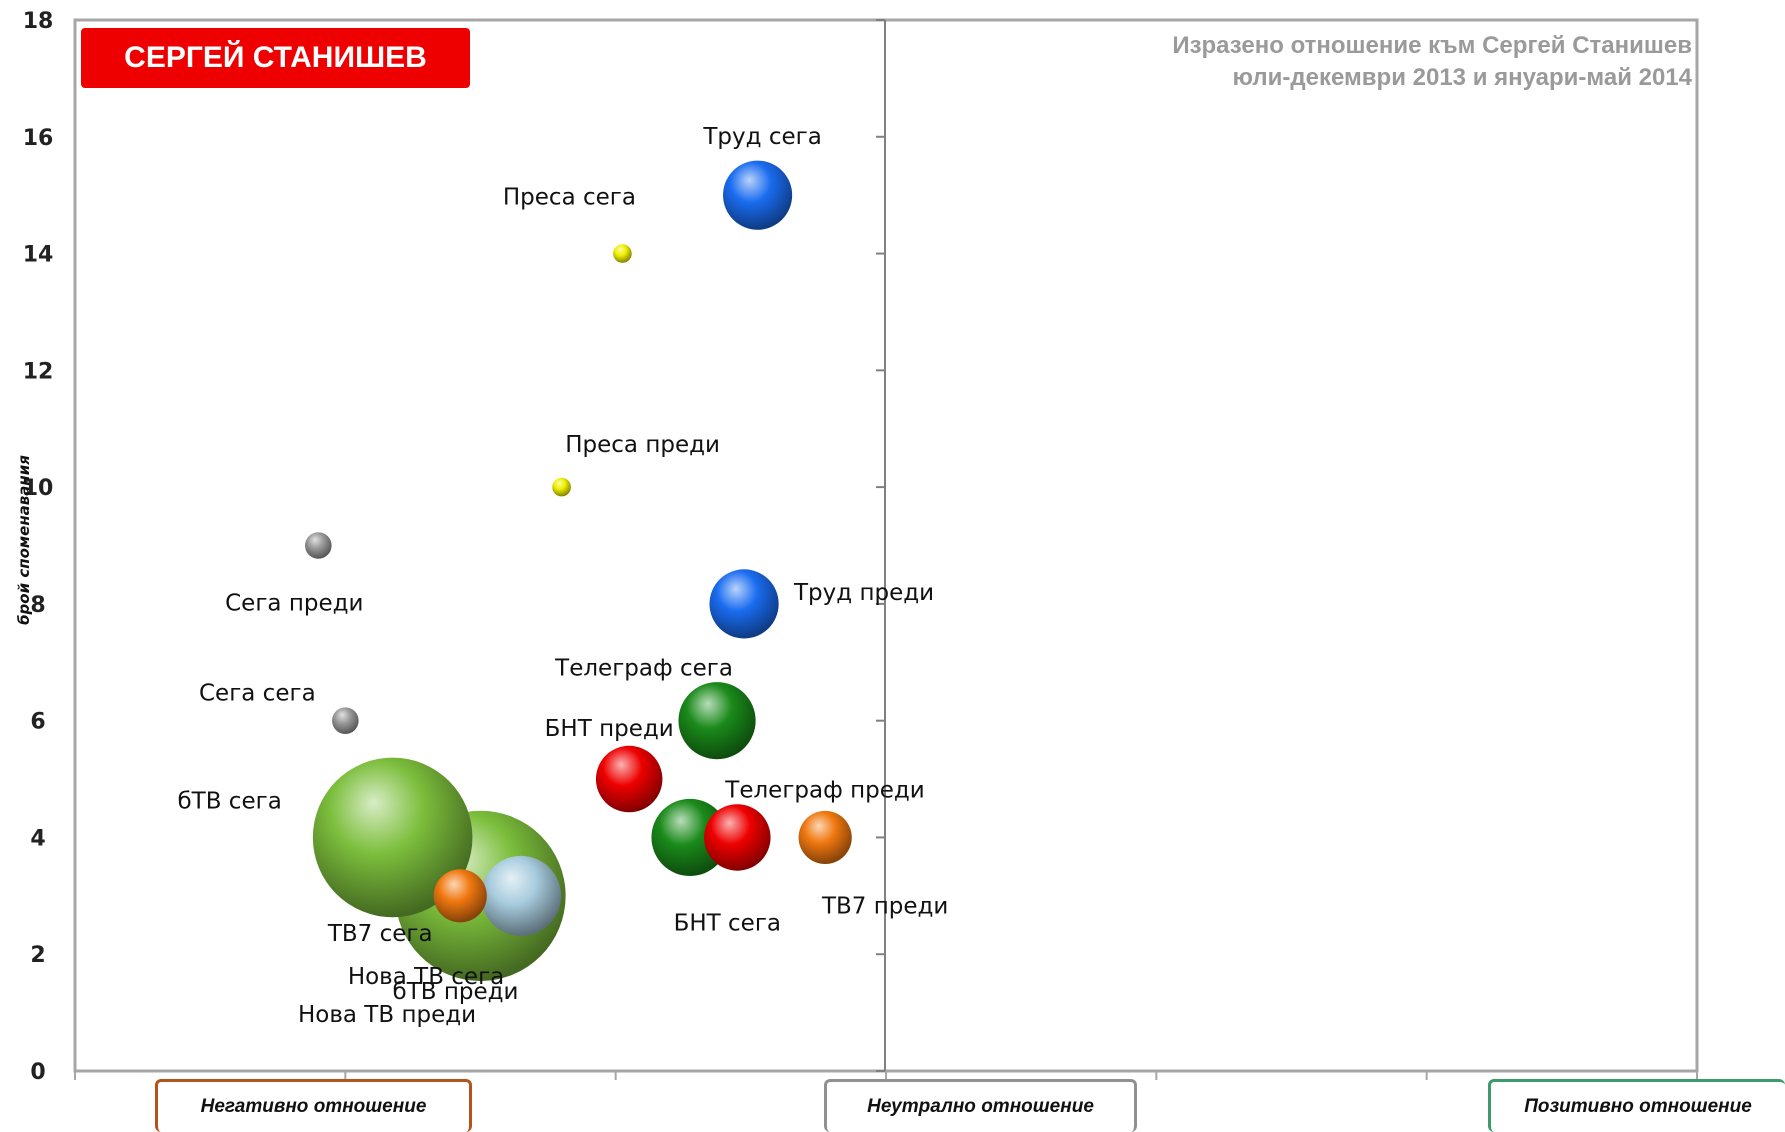  I want to click on neutral-attitude-label: Неутрално отношение, so click(980, 1105).